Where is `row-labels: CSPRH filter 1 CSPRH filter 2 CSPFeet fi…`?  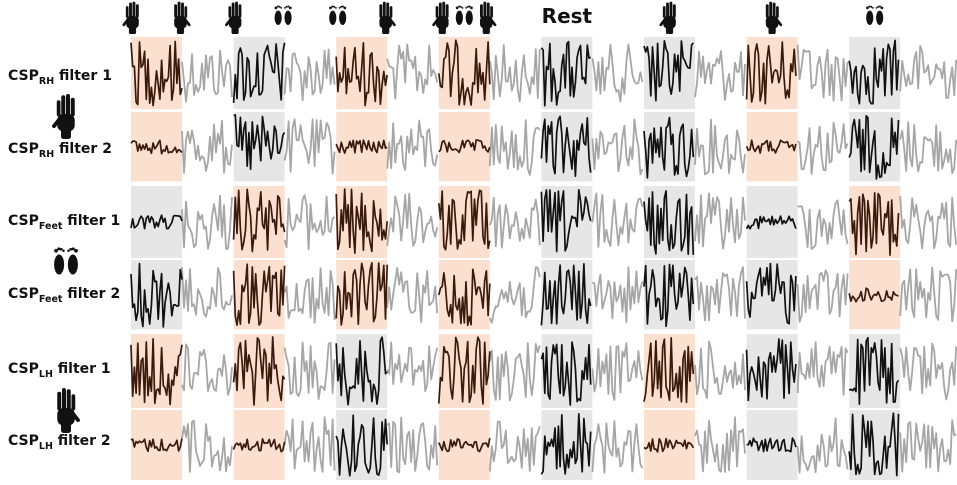
row-labels: CSPRH filter 1 CSPRH filter 2 CSPFeet fi… is located at coordinates (64, 260).